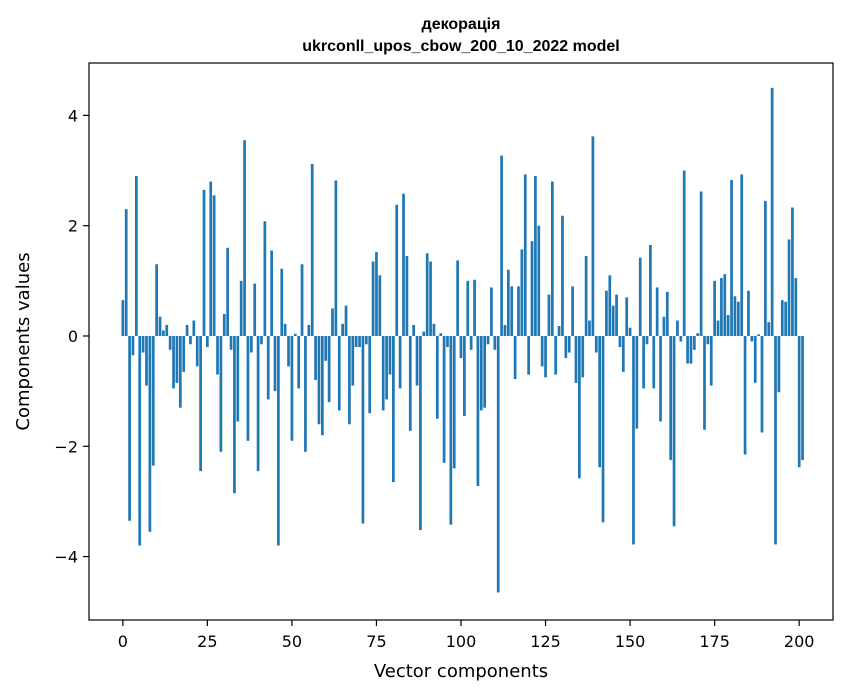 The height and width of the screenshot is (696, 847). Describe the element at coordinates (207, 641) in the screenshot. I see `x-tick-label: 25` at that location.